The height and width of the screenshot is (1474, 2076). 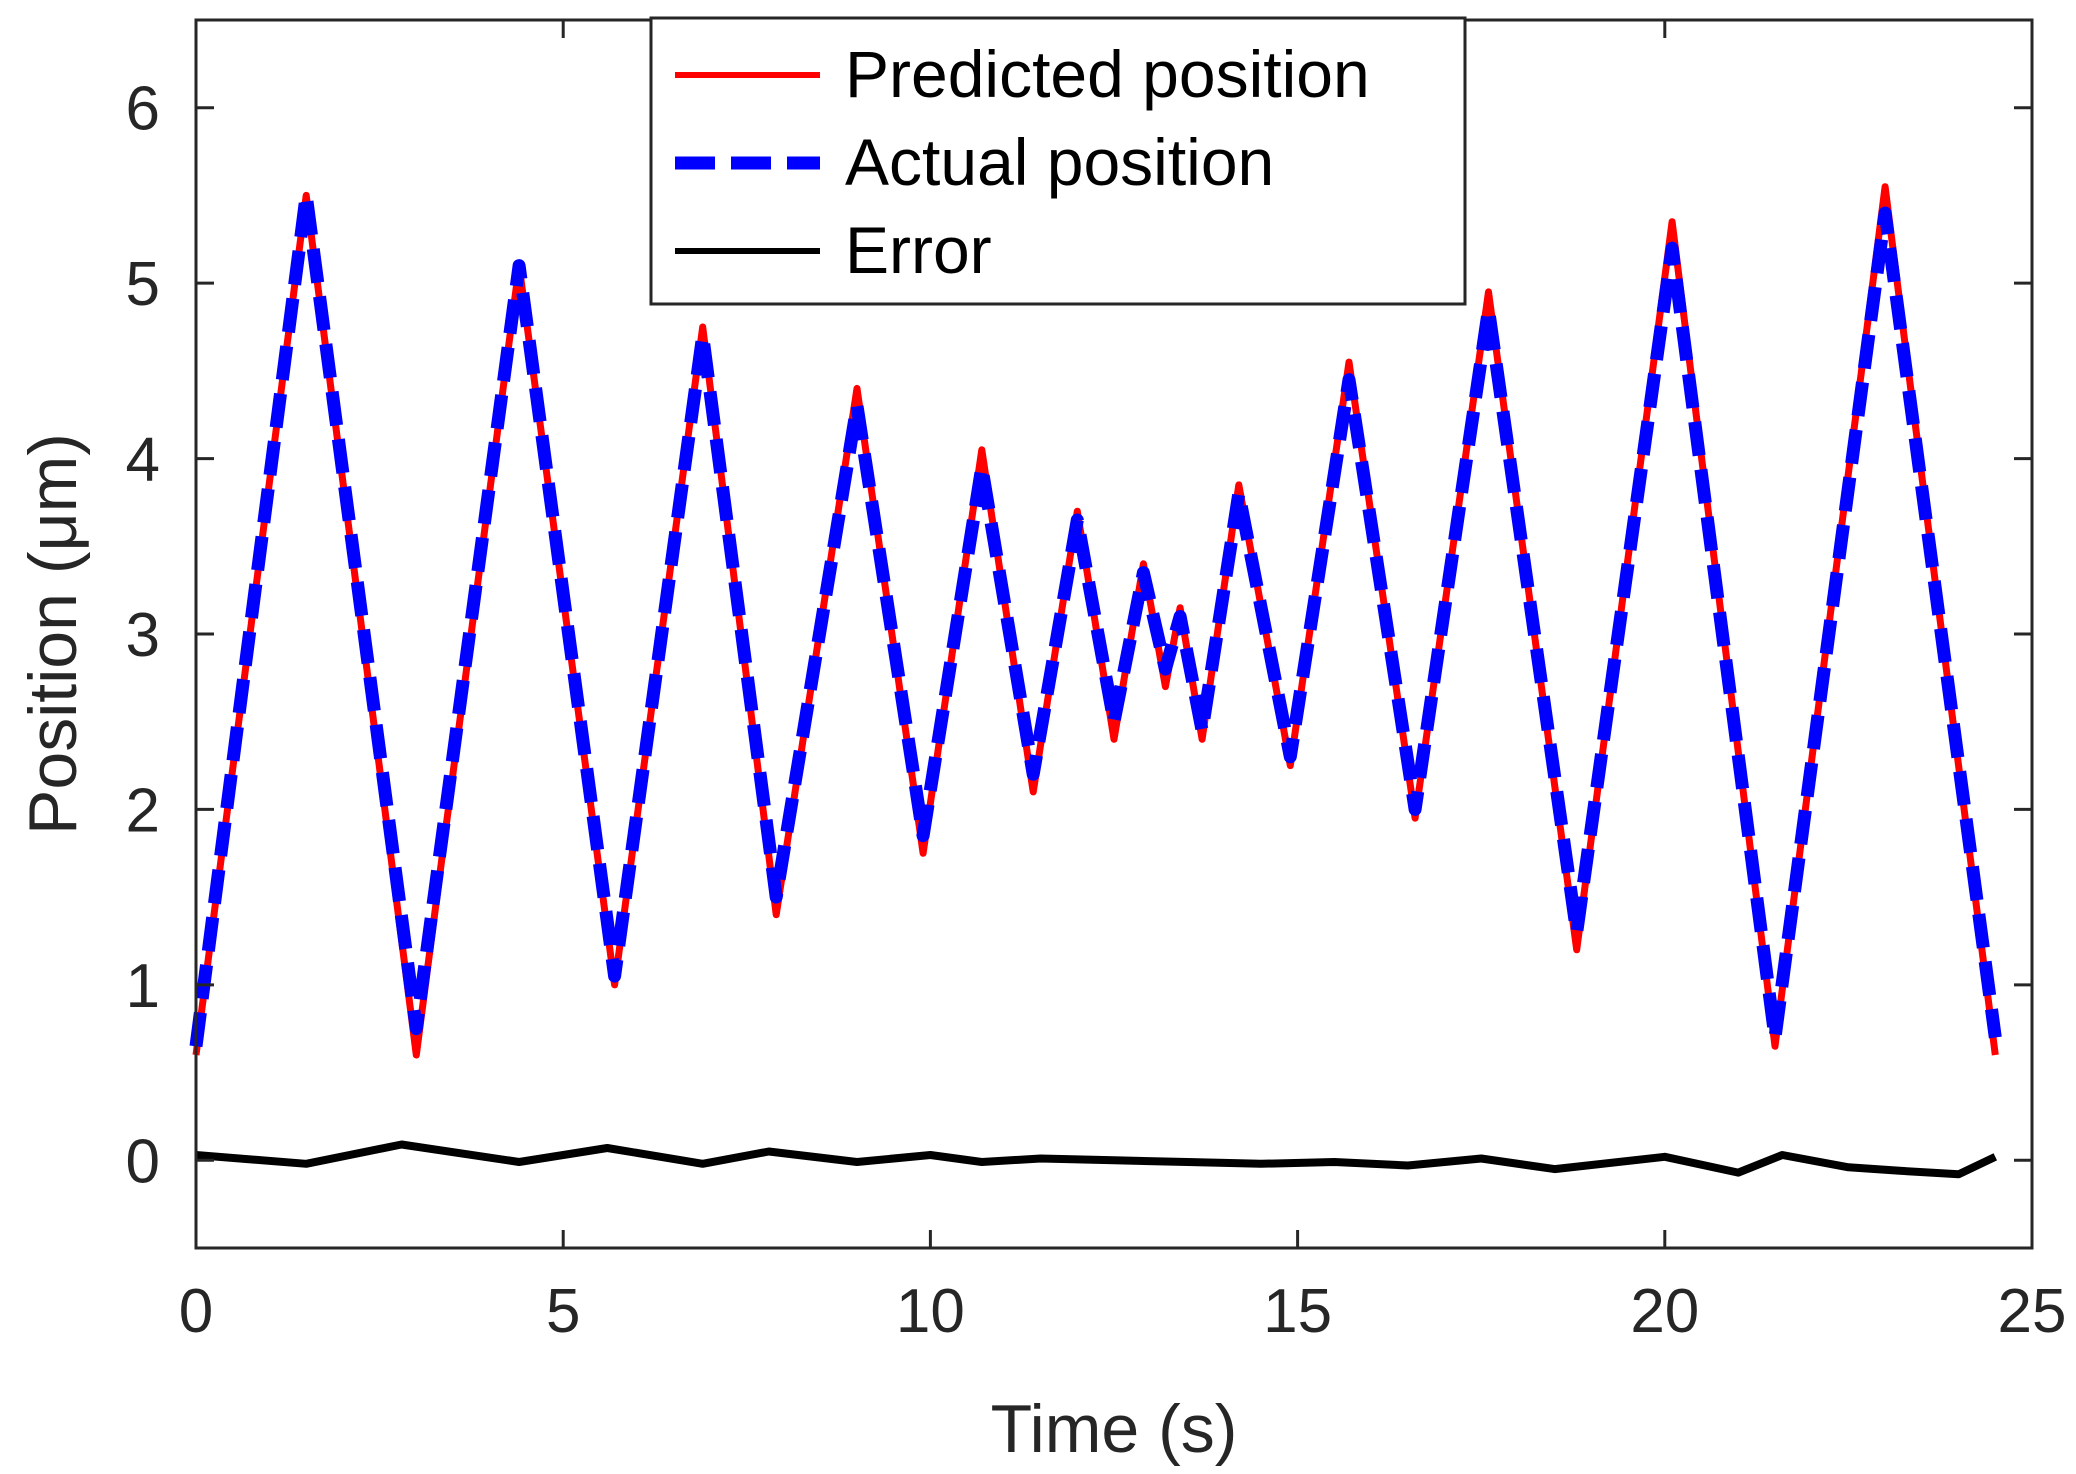 I want to click on y-tick-label: 0, so click(x=143, y=1161).